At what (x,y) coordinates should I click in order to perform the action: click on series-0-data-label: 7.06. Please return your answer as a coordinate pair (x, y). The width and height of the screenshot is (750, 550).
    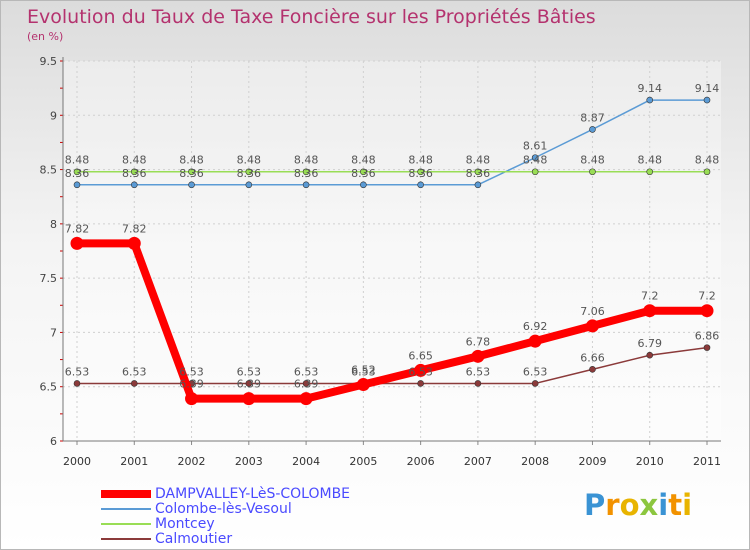
    Looking at the image, I should click on (592, 311).